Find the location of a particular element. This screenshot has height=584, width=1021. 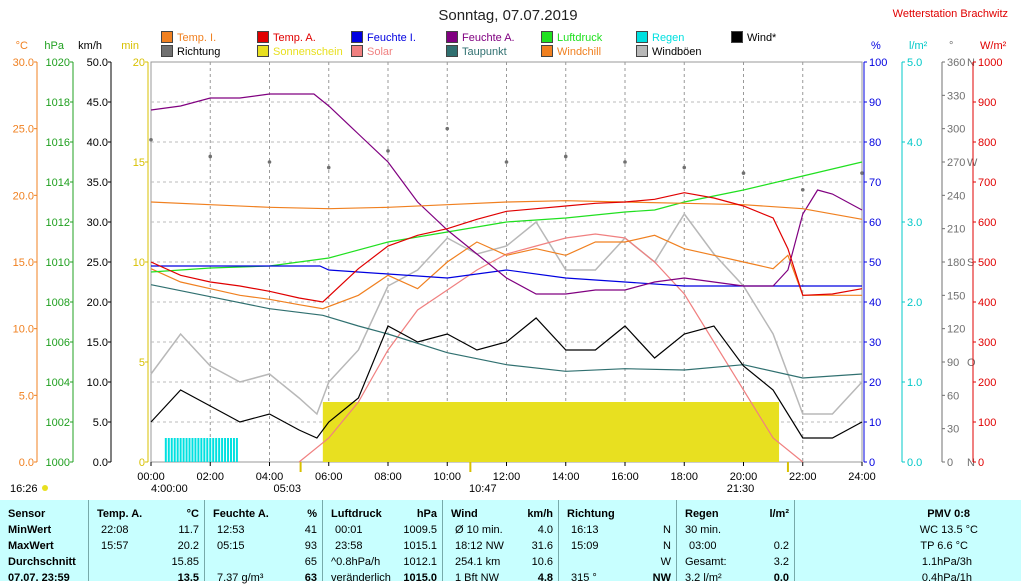

axis-tick-label-pressure_hpa: 1010 is located at coordinates (58, 263).